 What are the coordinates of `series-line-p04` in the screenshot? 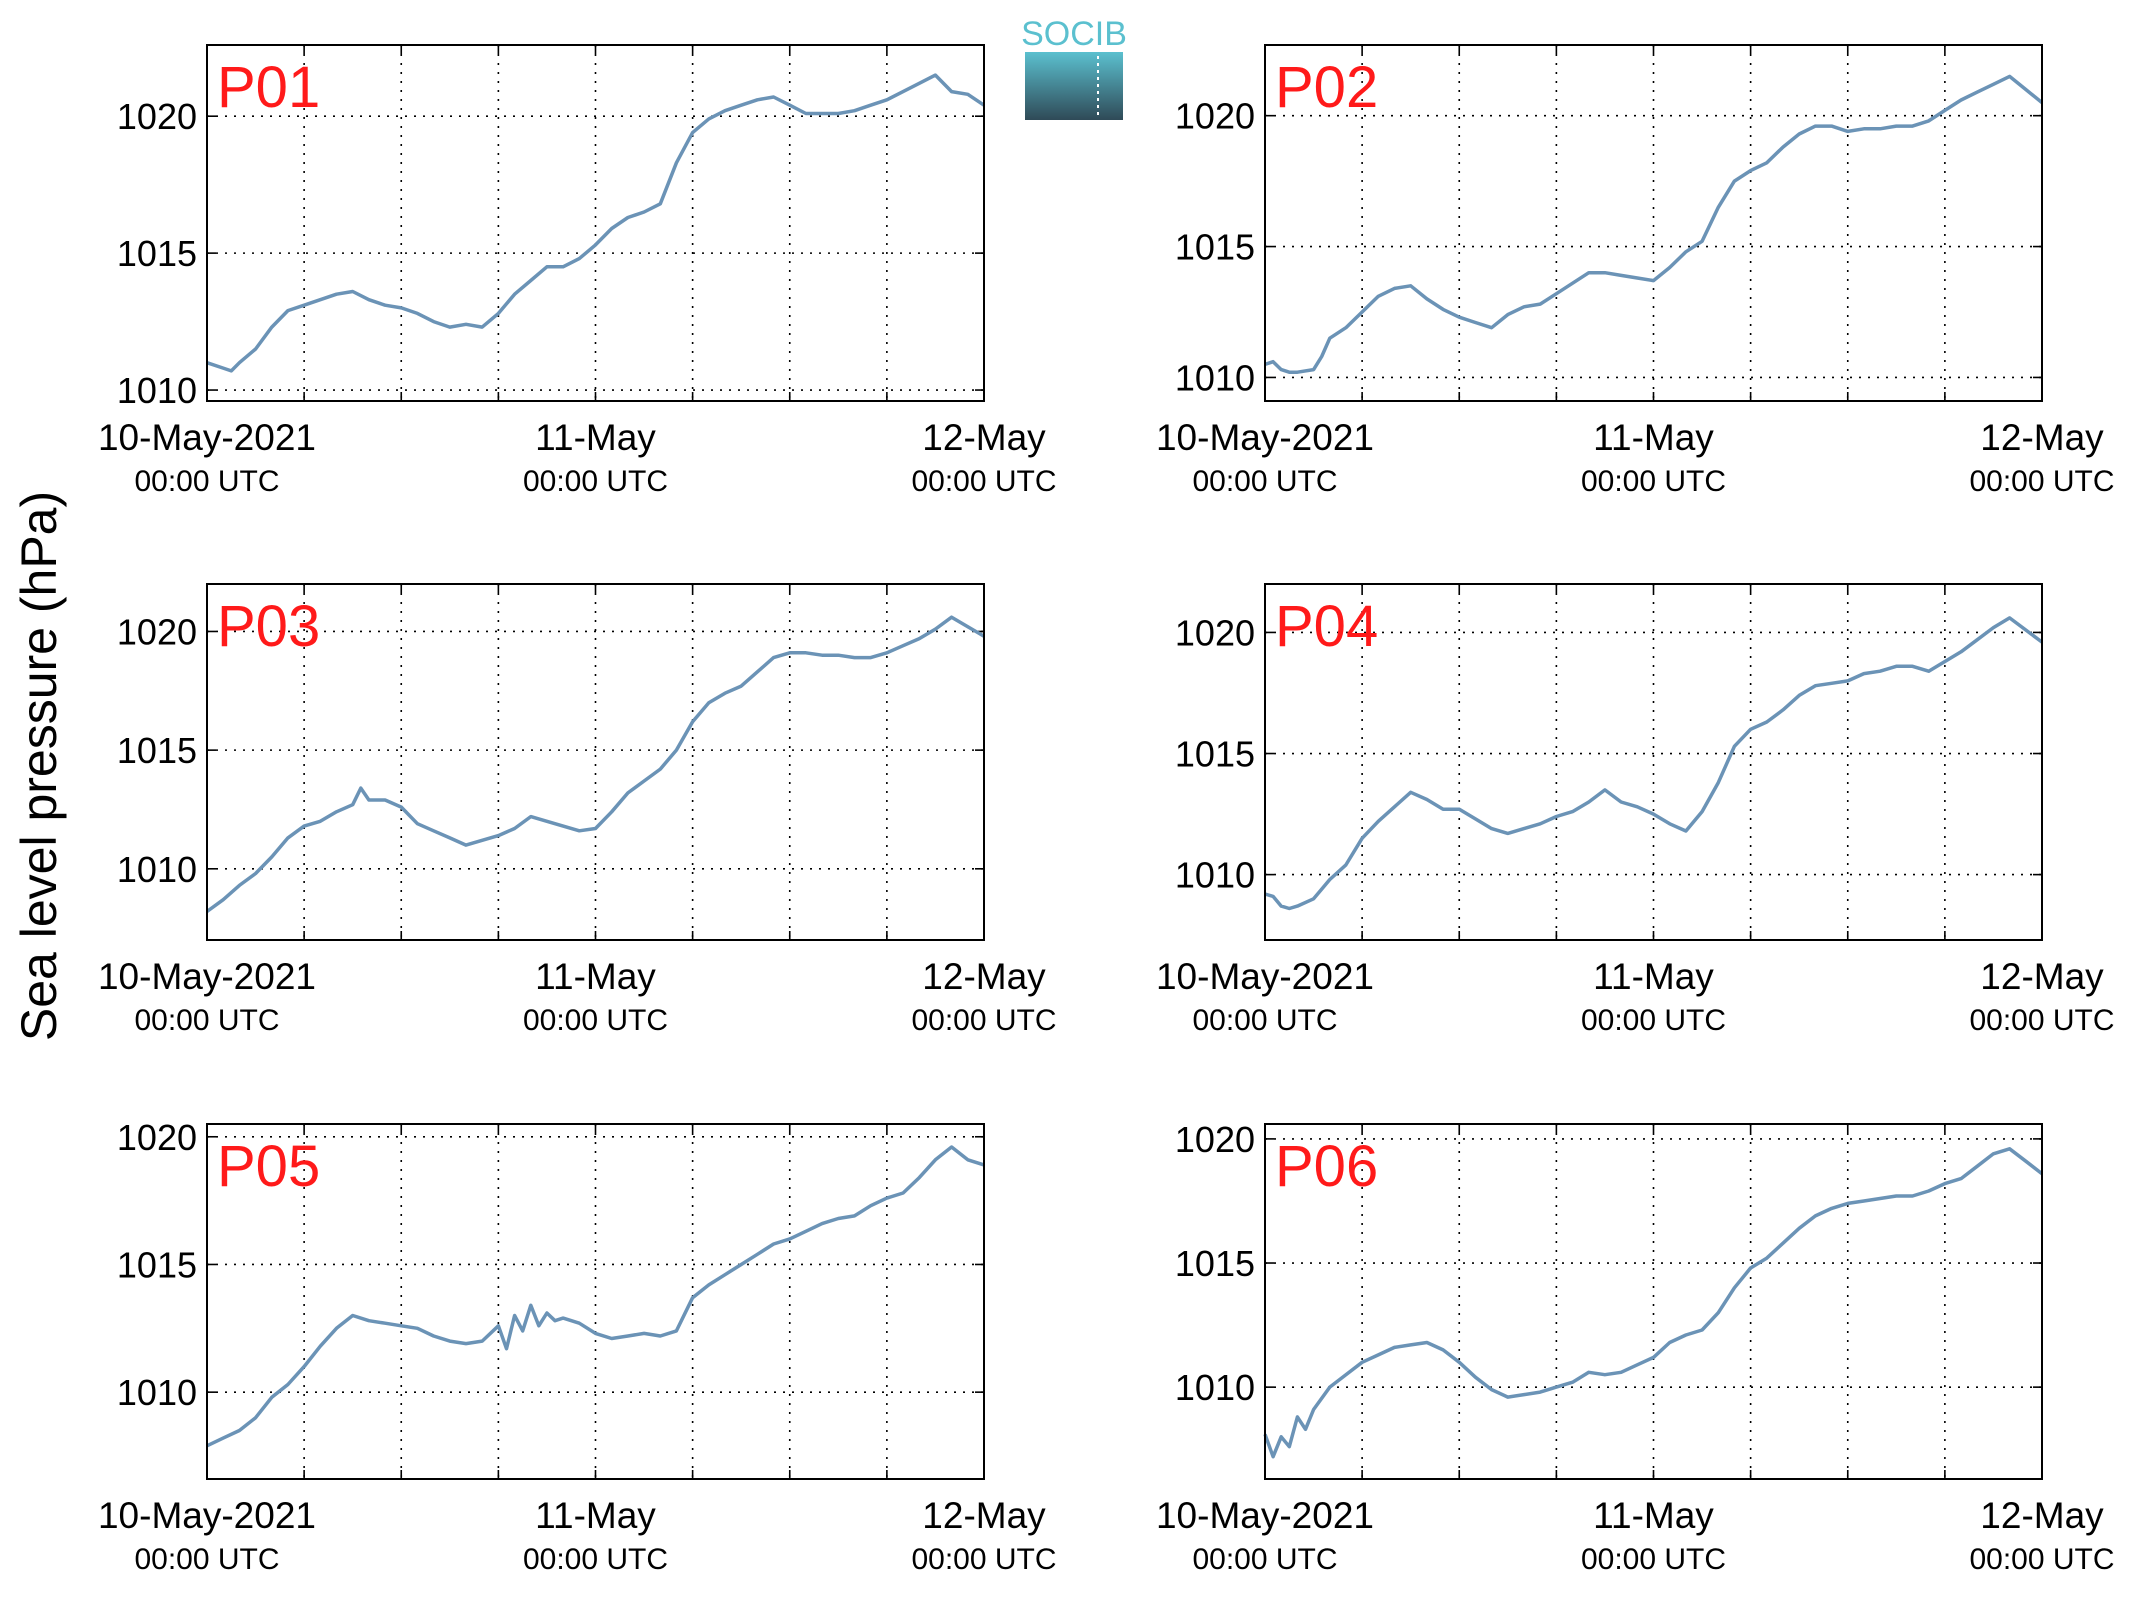 It's located at (1654, 763).